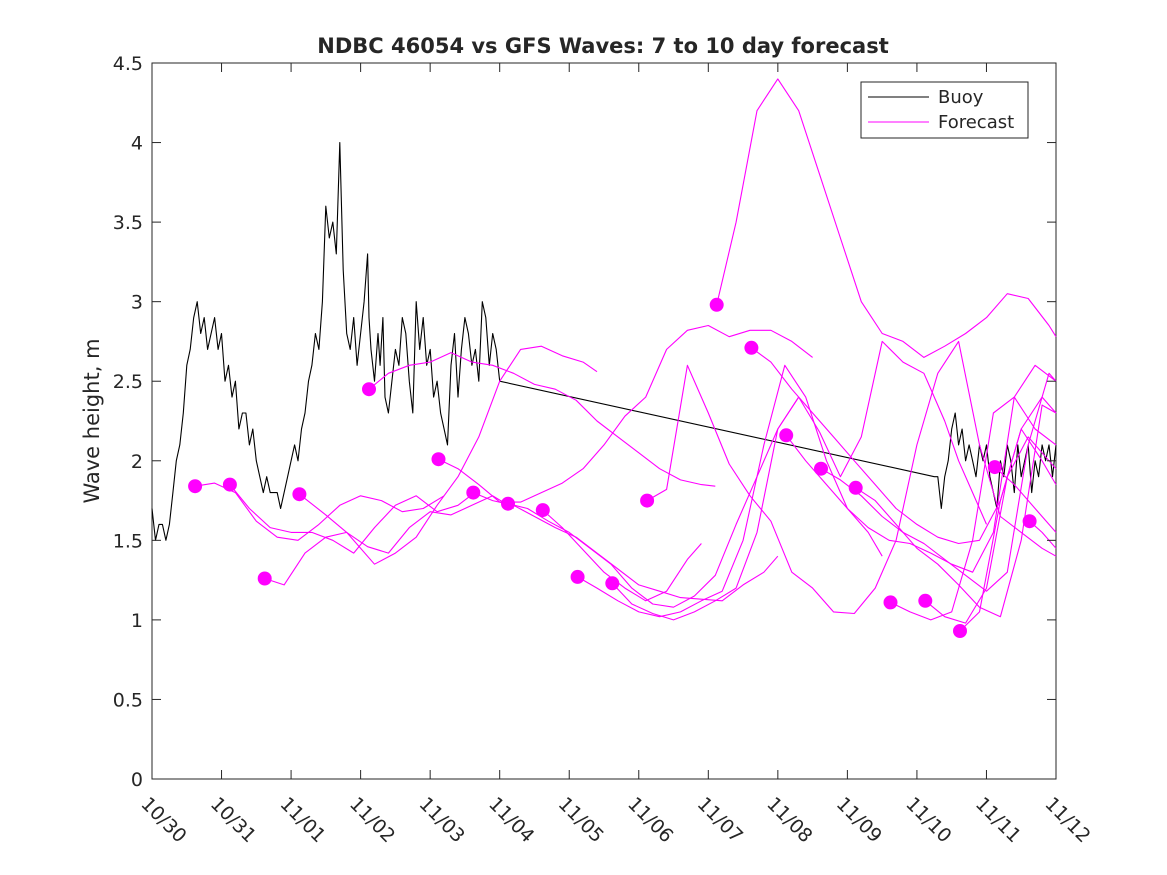  What do you see at coordinates (137, 621) in the screenshot?
I see `y-tick-label: 1` at bounding box center [137, 621].